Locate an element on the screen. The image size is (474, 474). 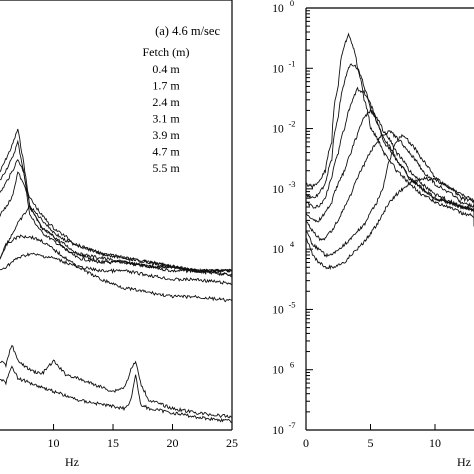
right-y-tick-exponent: -1 is located at coordinates (291, 63).